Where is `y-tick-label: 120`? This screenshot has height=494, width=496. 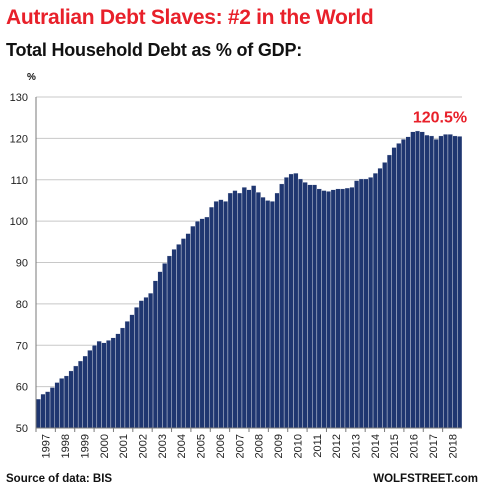 y-tick-label: 120 is located at coordinates (19, 139).